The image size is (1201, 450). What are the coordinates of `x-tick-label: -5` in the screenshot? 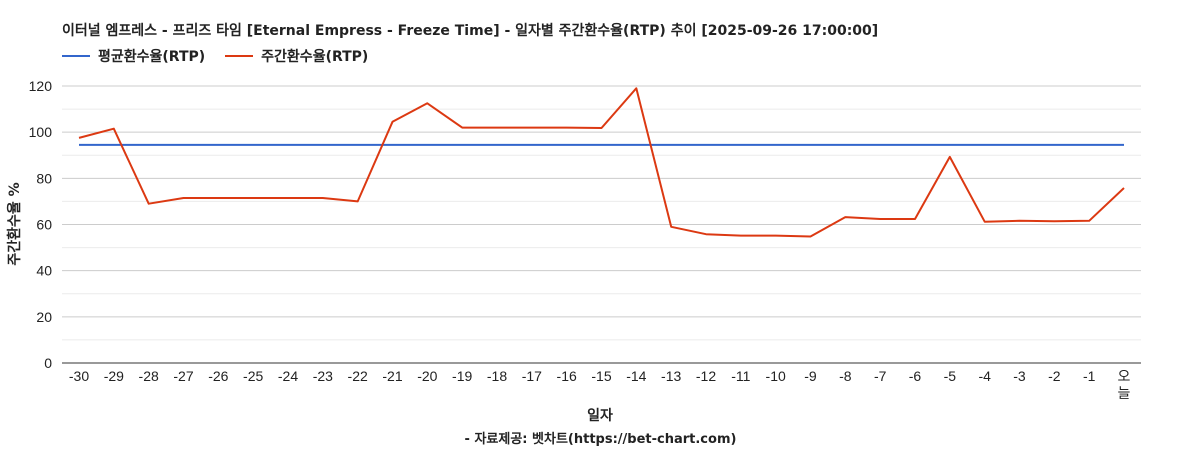 It's located at (950, 376).